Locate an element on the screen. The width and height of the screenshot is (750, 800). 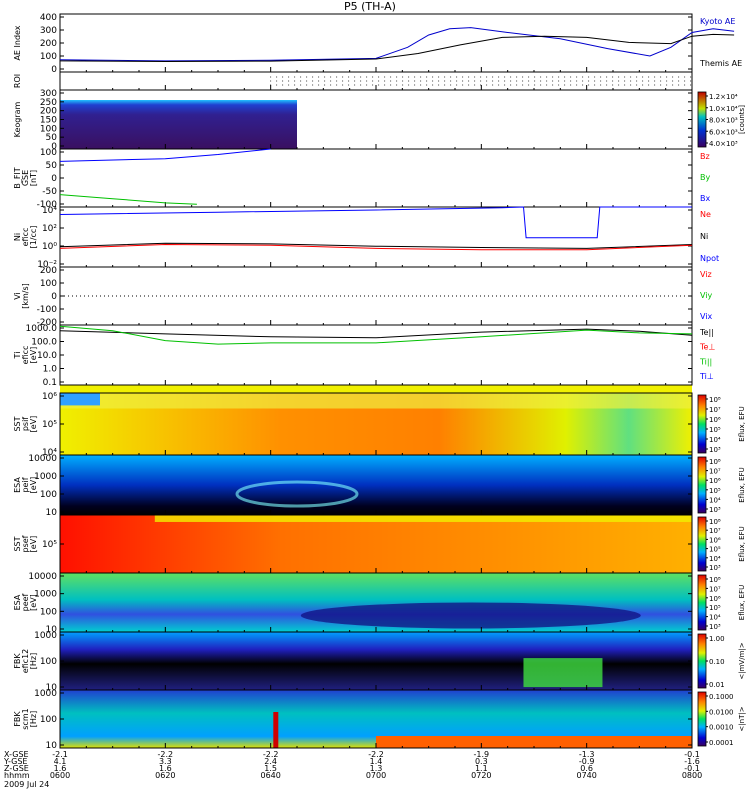
y-axis-label: peef is located at coordinates (25, 602).